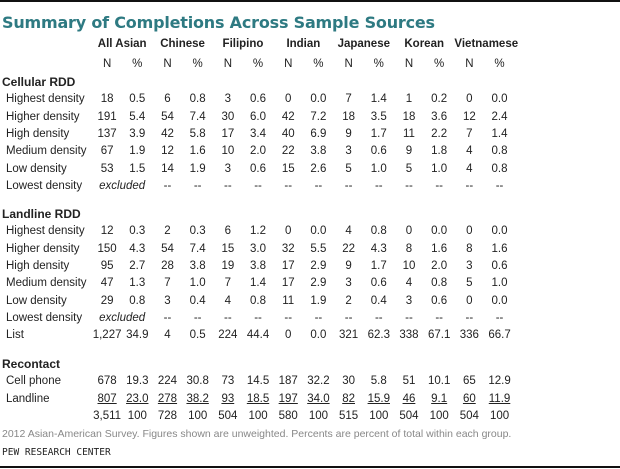 Image resolution: width=620 pixels, height=469 pixels. Describe the element at coordinates (499, 133) in the screenshot. I see `cell: 1.4` at that location.